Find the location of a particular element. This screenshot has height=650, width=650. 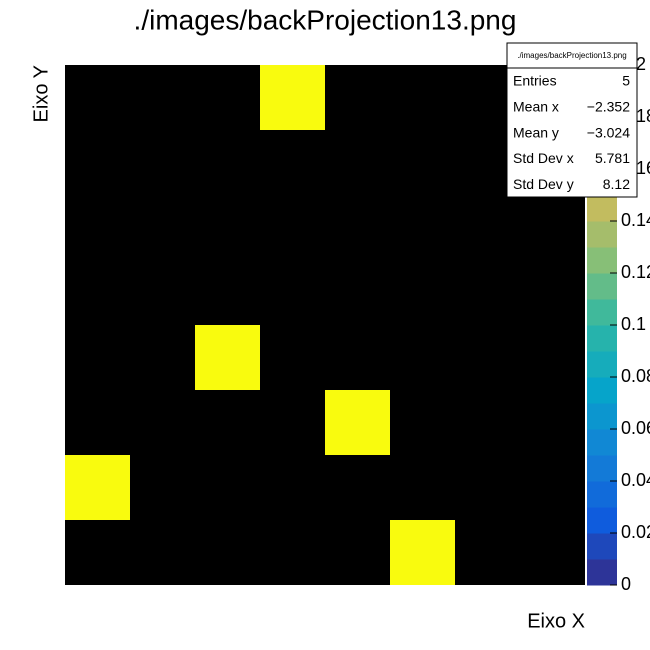

stats-frame is located at coordinates (572, 120).